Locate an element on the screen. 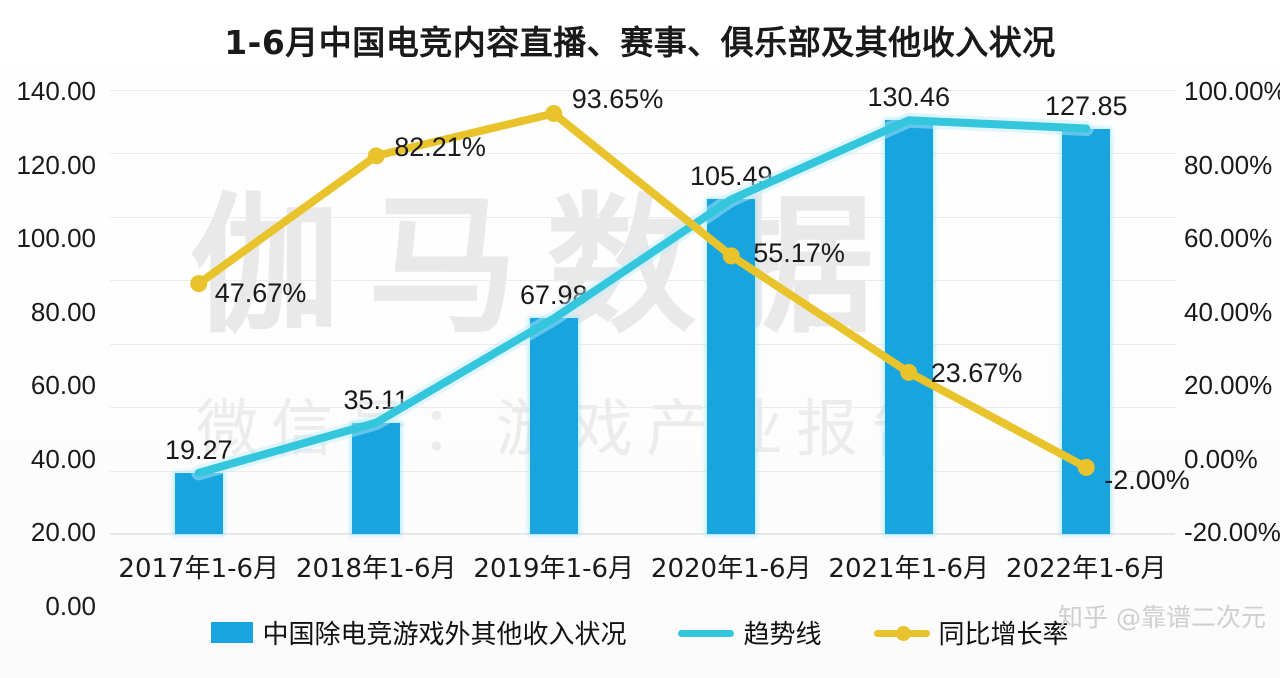 This screenshot has width=1280, height=678. x-axis-category-label: 2020年1-6月 is located at coordinates (731, 569).